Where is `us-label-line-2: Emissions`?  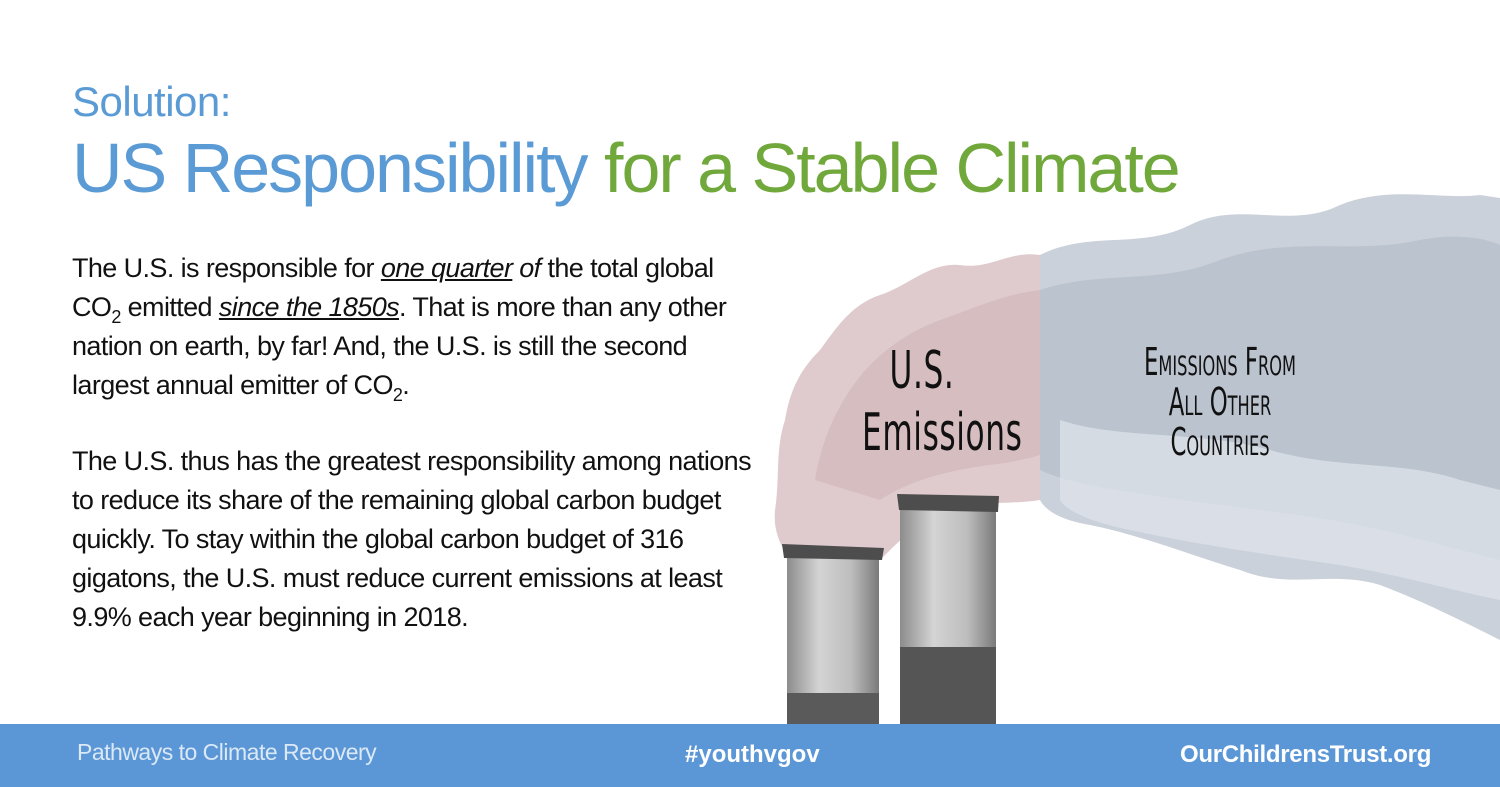 us-label-line-2: Emissions is located at coordinates (942, 433).